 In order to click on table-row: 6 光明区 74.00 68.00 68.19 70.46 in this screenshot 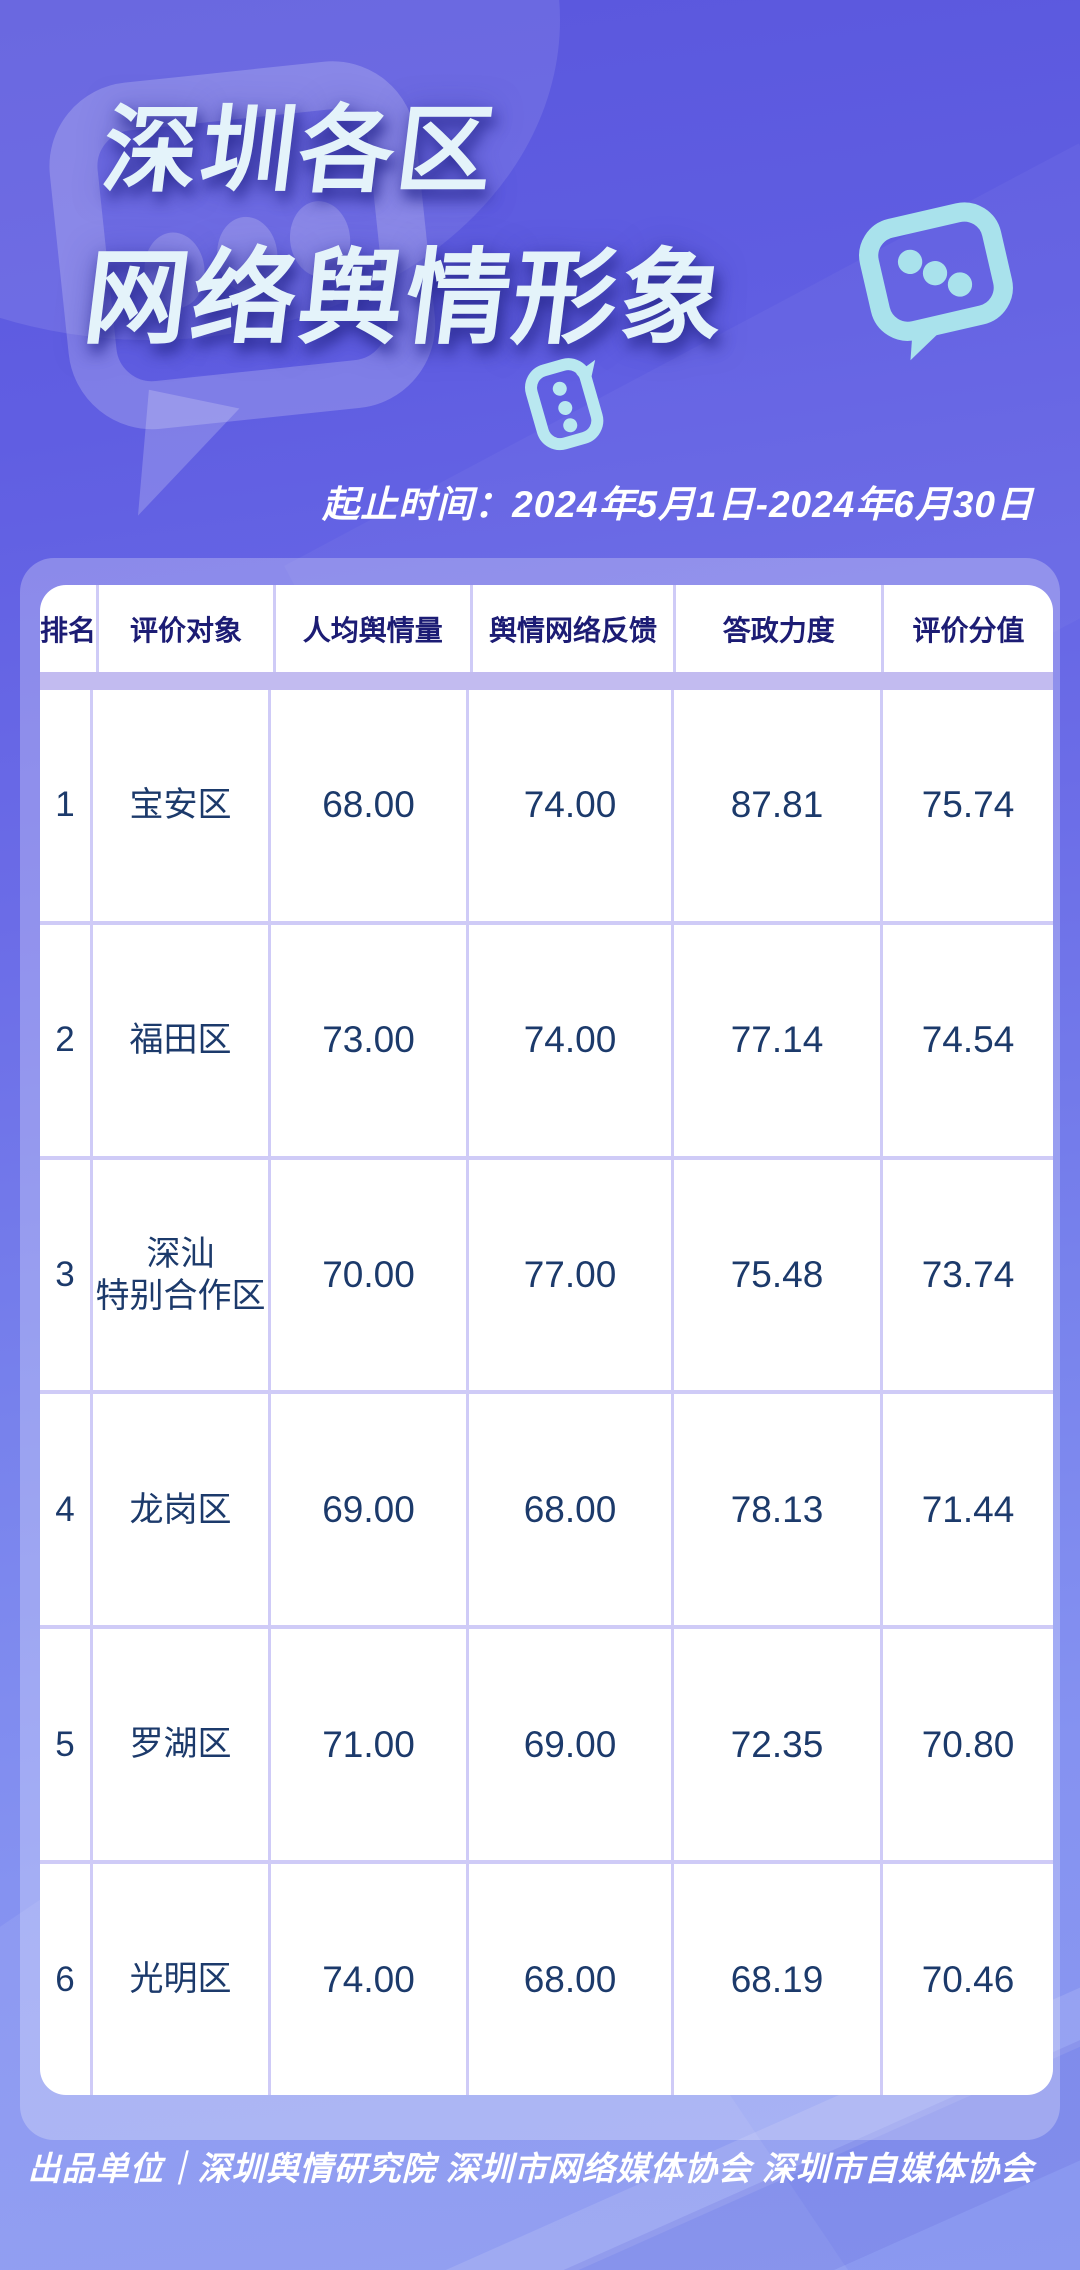, I will do `click(546, 1979)`.